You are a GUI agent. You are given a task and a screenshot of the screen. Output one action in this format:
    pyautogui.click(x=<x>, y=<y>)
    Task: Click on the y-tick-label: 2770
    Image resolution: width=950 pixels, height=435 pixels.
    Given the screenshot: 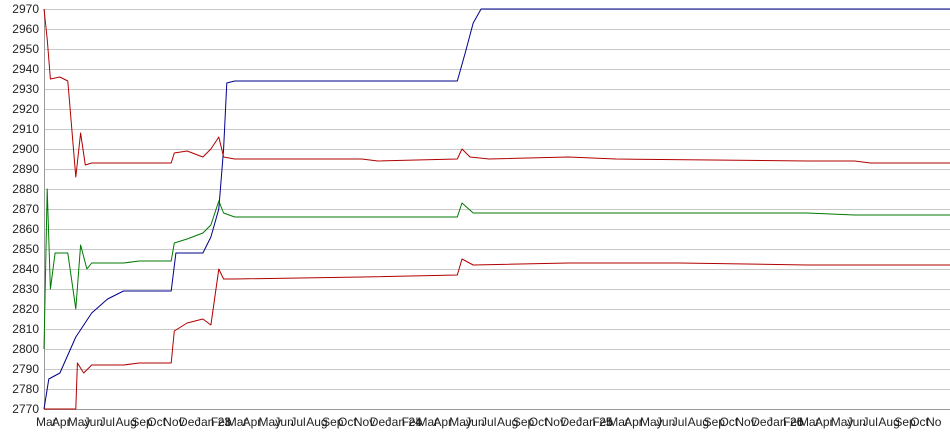 What is the action you would take?
    pyautogui.click(x=25, y=409)
    